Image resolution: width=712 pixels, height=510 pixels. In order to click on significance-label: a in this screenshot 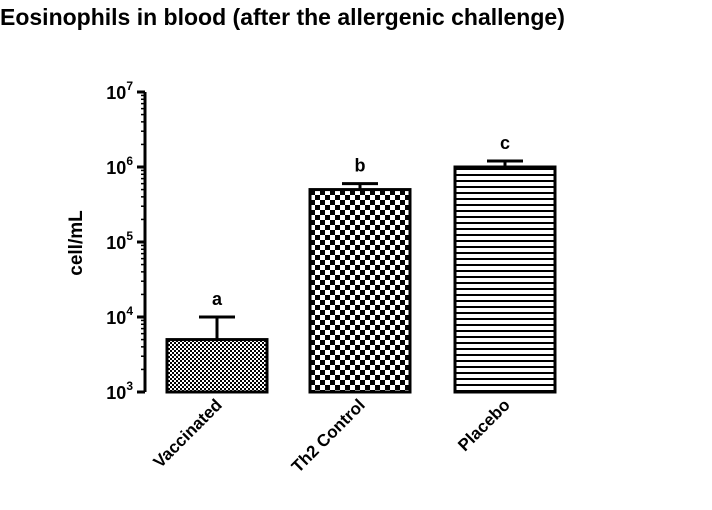, I will do `click(217, 299)`.